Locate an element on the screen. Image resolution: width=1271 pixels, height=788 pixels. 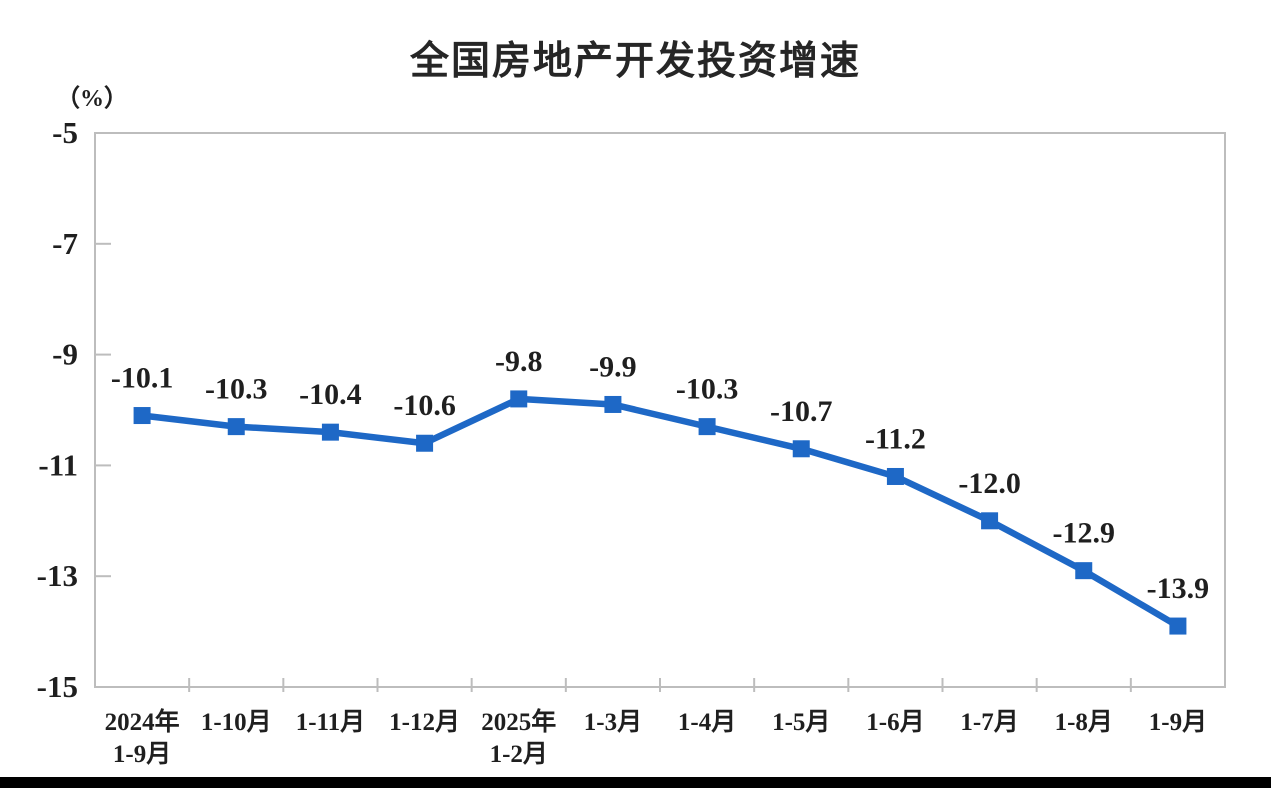
x-axis-category-label: 2025年 1-2月 is located at coordinates (518, 737).